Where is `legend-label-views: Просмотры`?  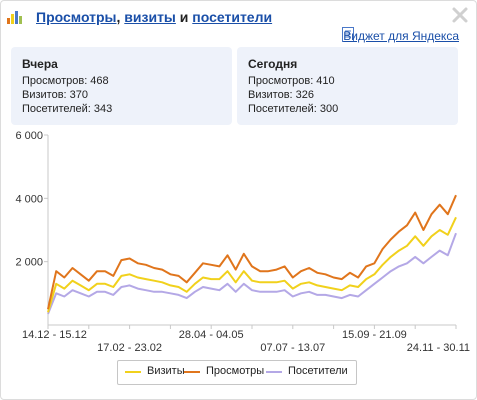
legend-label-views: Просмотры is located at coordinates (235, 371).